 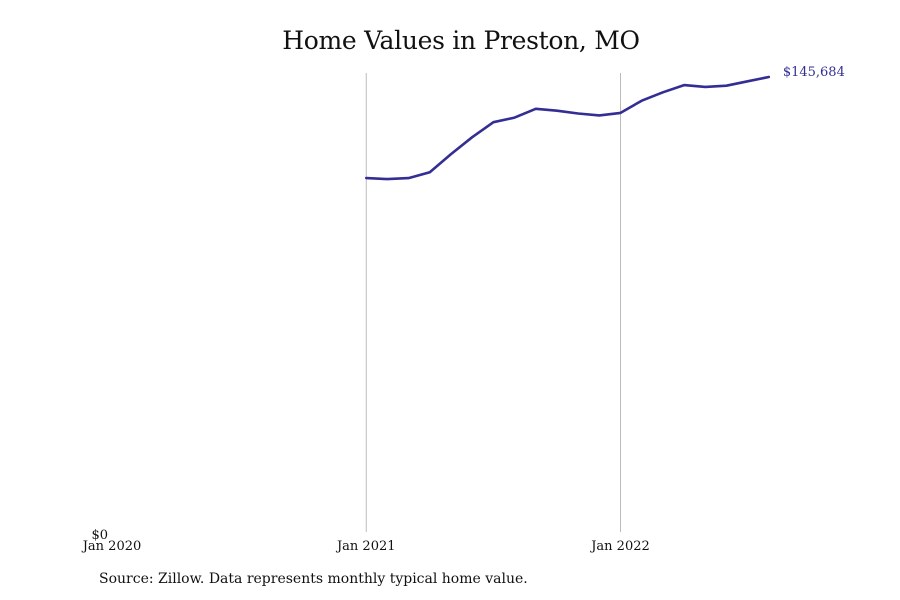 What do you see at coordinates (99, 535) in the screenshot?
I see `y-tick-label: $0` at bounding box center [99, 535].